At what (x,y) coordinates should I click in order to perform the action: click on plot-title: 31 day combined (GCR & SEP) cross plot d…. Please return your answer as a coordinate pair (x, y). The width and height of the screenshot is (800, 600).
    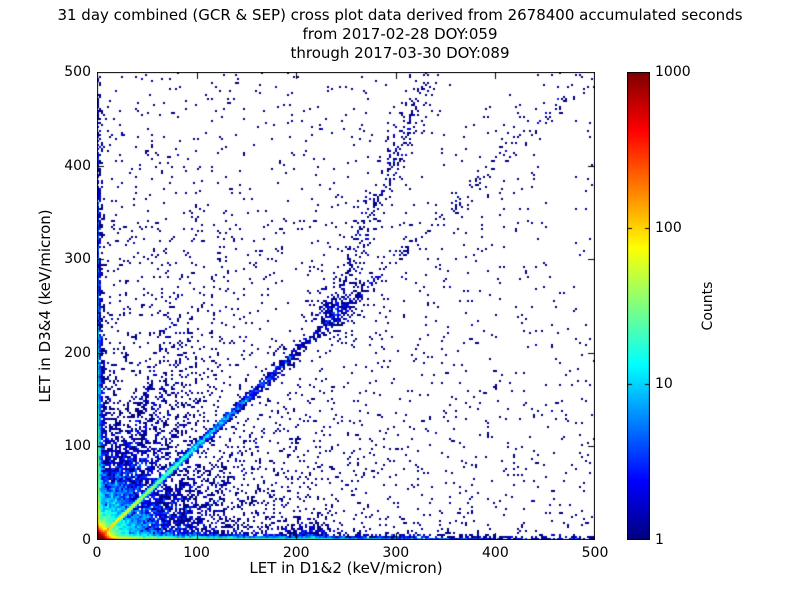
    Looking at the image, I should click on (400, 34).